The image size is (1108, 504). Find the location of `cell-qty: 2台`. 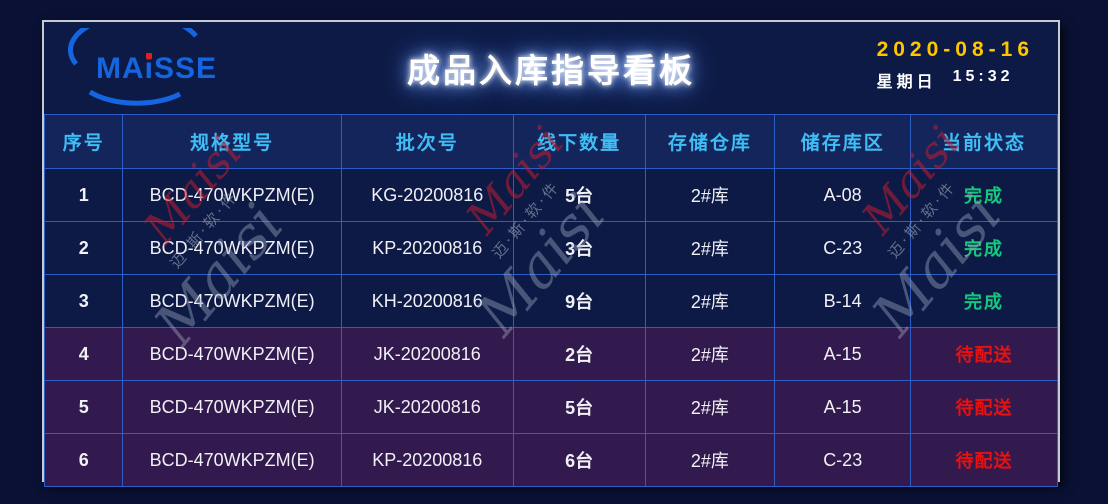

cell-qty: 2台 is located at coordinates (579, 354).